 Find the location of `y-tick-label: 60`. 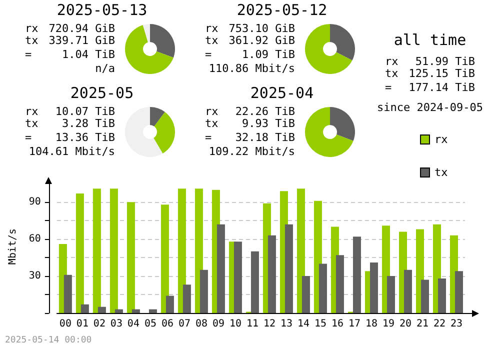

y-tick-label: 60 is located at coordinates (34, 239).